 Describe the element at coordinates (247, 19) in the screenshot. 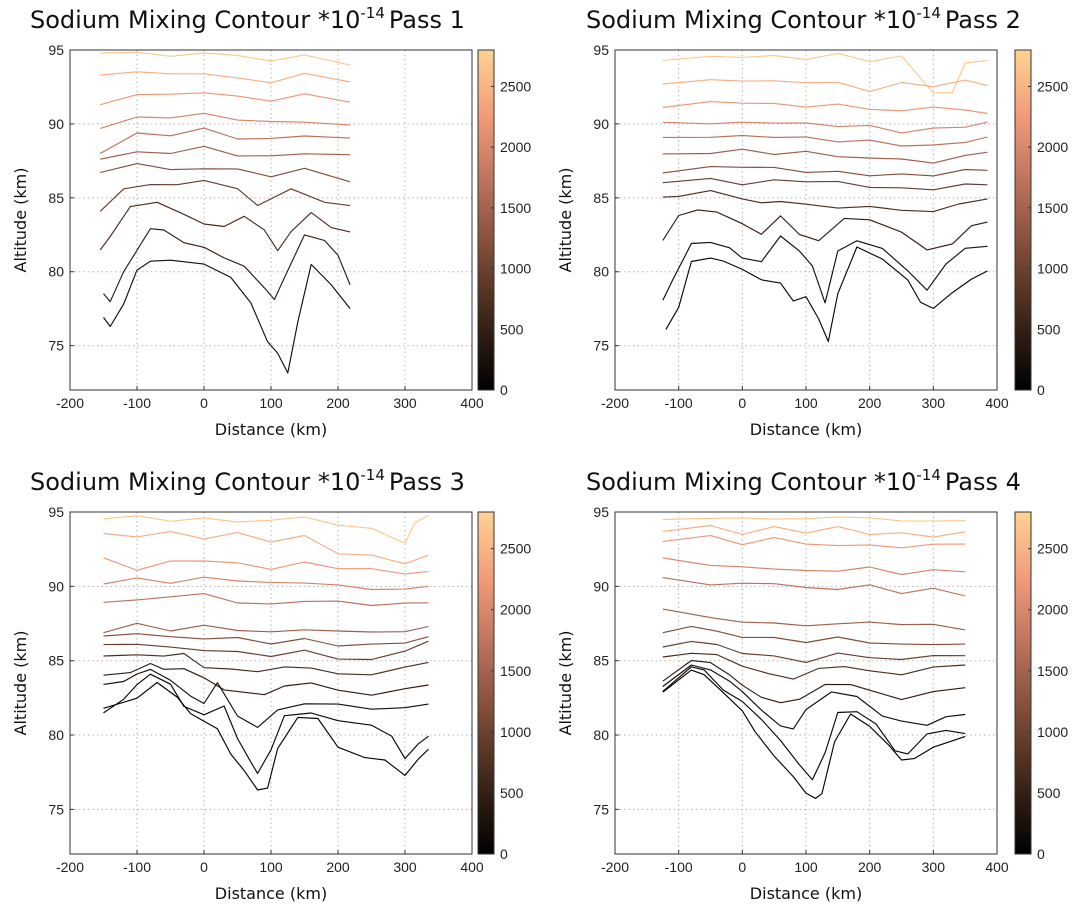

I see `chart-title: Sodium Mixing Contour *10-14 Pass 1` at that location.